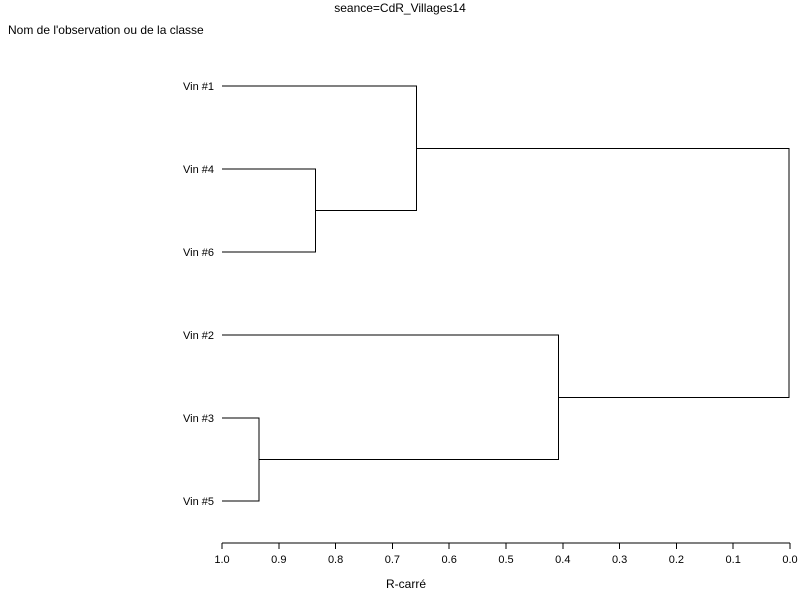  What do you see at coordinates (106, 30) in the screenshot?
I see `y-axis-label: Nom de l'observation ou de la classe` at bounding box center [106, 30].